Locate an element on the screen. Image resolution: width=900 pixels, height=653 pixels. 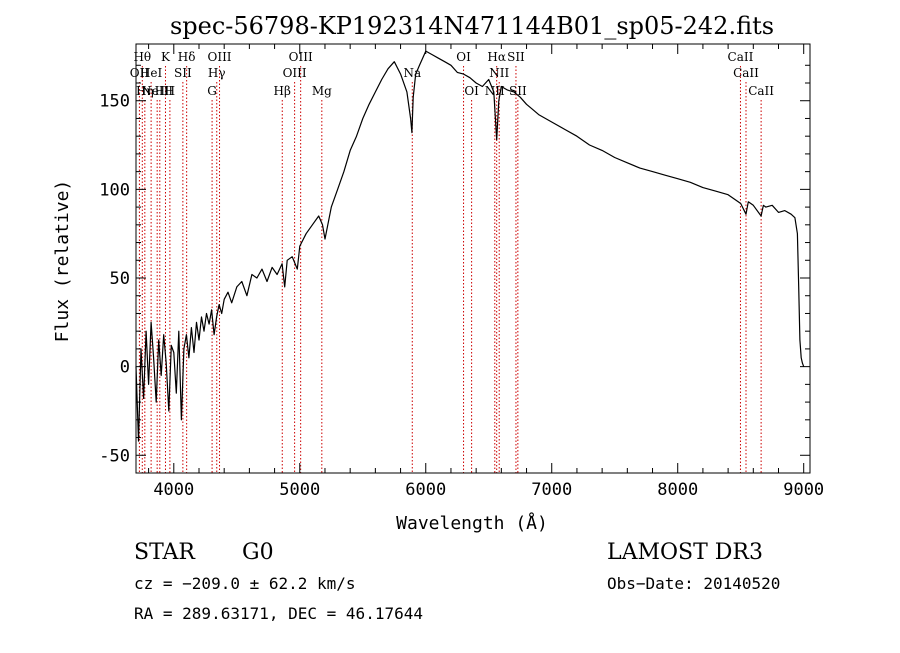
x-tick-label-4: 8000 is located at coordinates (677, 490).